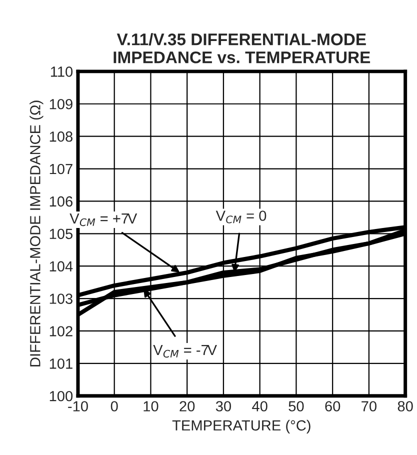 This screenshot has height=455, width=417. What do you see at coordinates (61, 169) in the screenshot?
I see `y-tick-label: 107` at bounding box center [61, 169].